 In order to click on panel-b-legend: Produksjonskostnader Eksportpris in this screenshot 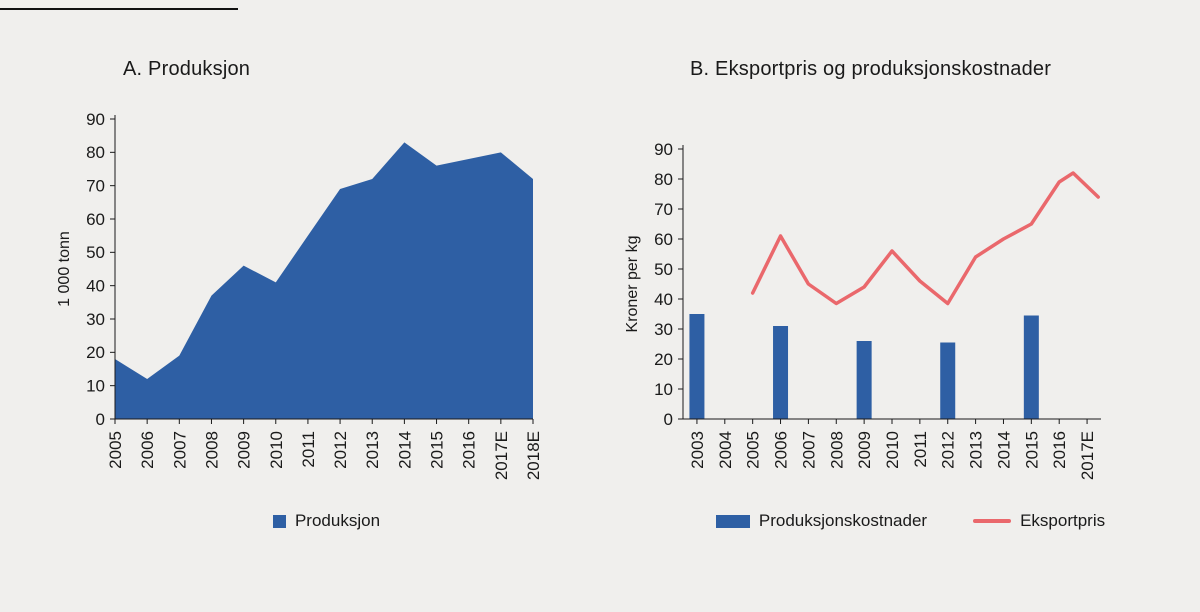, I will do `click(910, 521)`.